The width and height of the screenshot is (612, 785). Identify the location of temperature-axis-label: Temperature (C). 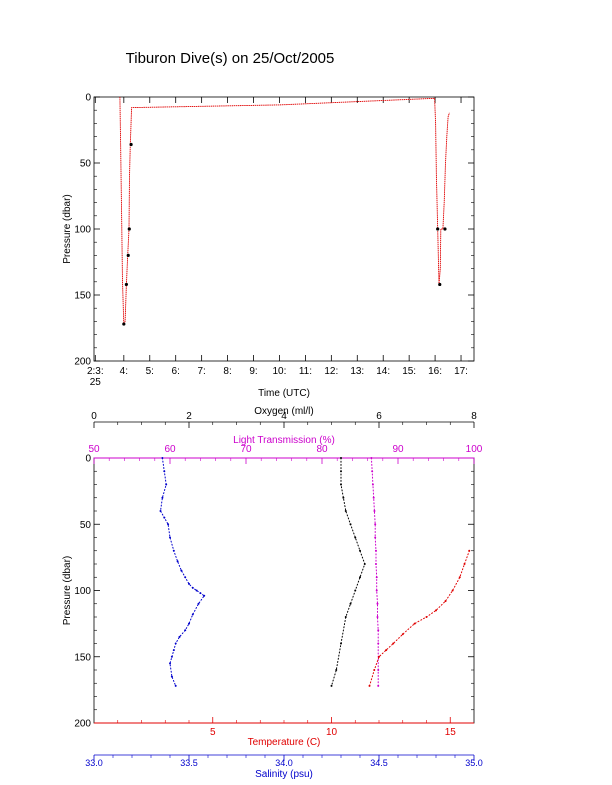
(284, 742).